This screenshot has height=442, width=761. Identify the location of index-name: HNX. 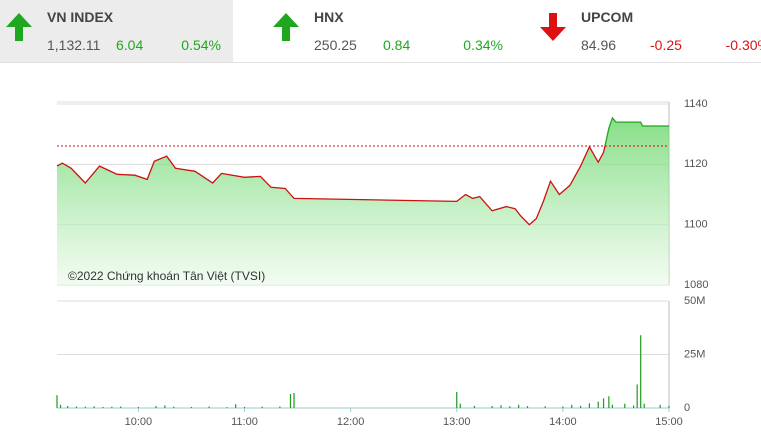
(329, 17).